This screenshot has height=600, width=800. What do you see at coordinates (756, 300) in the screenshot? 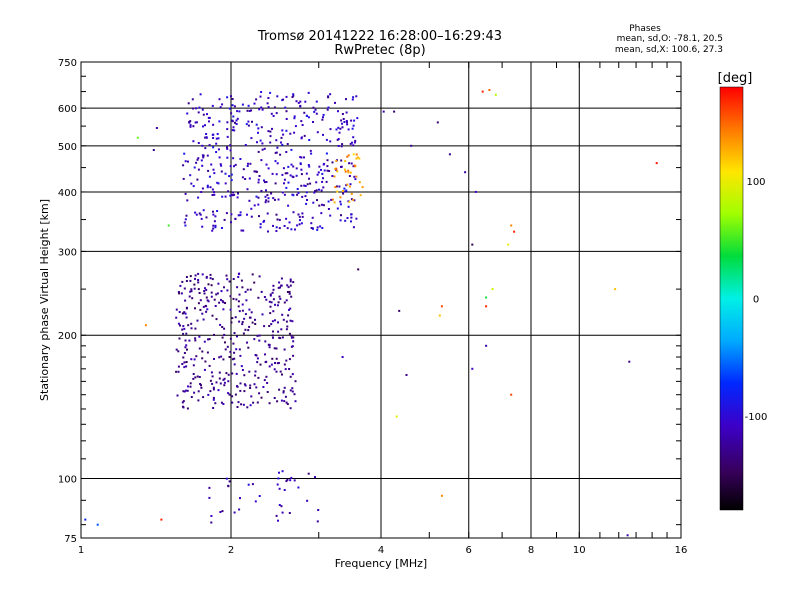
I see `colorbar-tick-label: 0` at bounding box center [756, 300].